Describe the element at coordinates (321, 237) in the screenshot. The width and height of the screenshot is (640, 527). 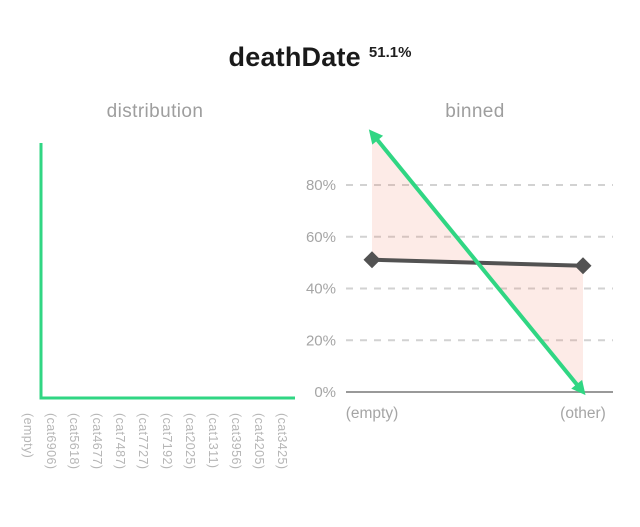
I see `binned-ytick-label: 60%` at that location.